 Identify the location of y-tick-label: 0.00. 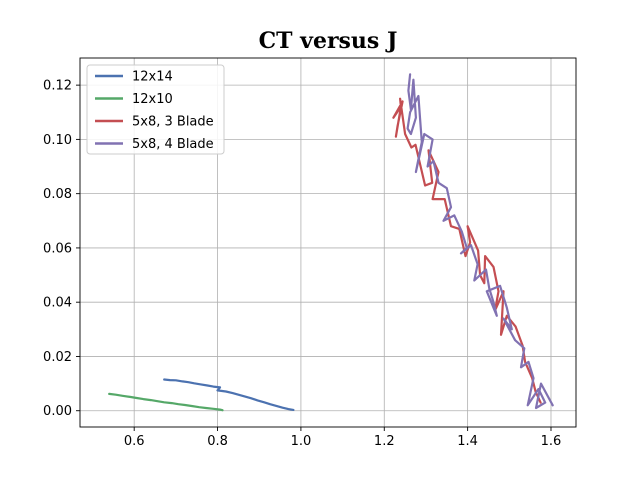
(57, 411).